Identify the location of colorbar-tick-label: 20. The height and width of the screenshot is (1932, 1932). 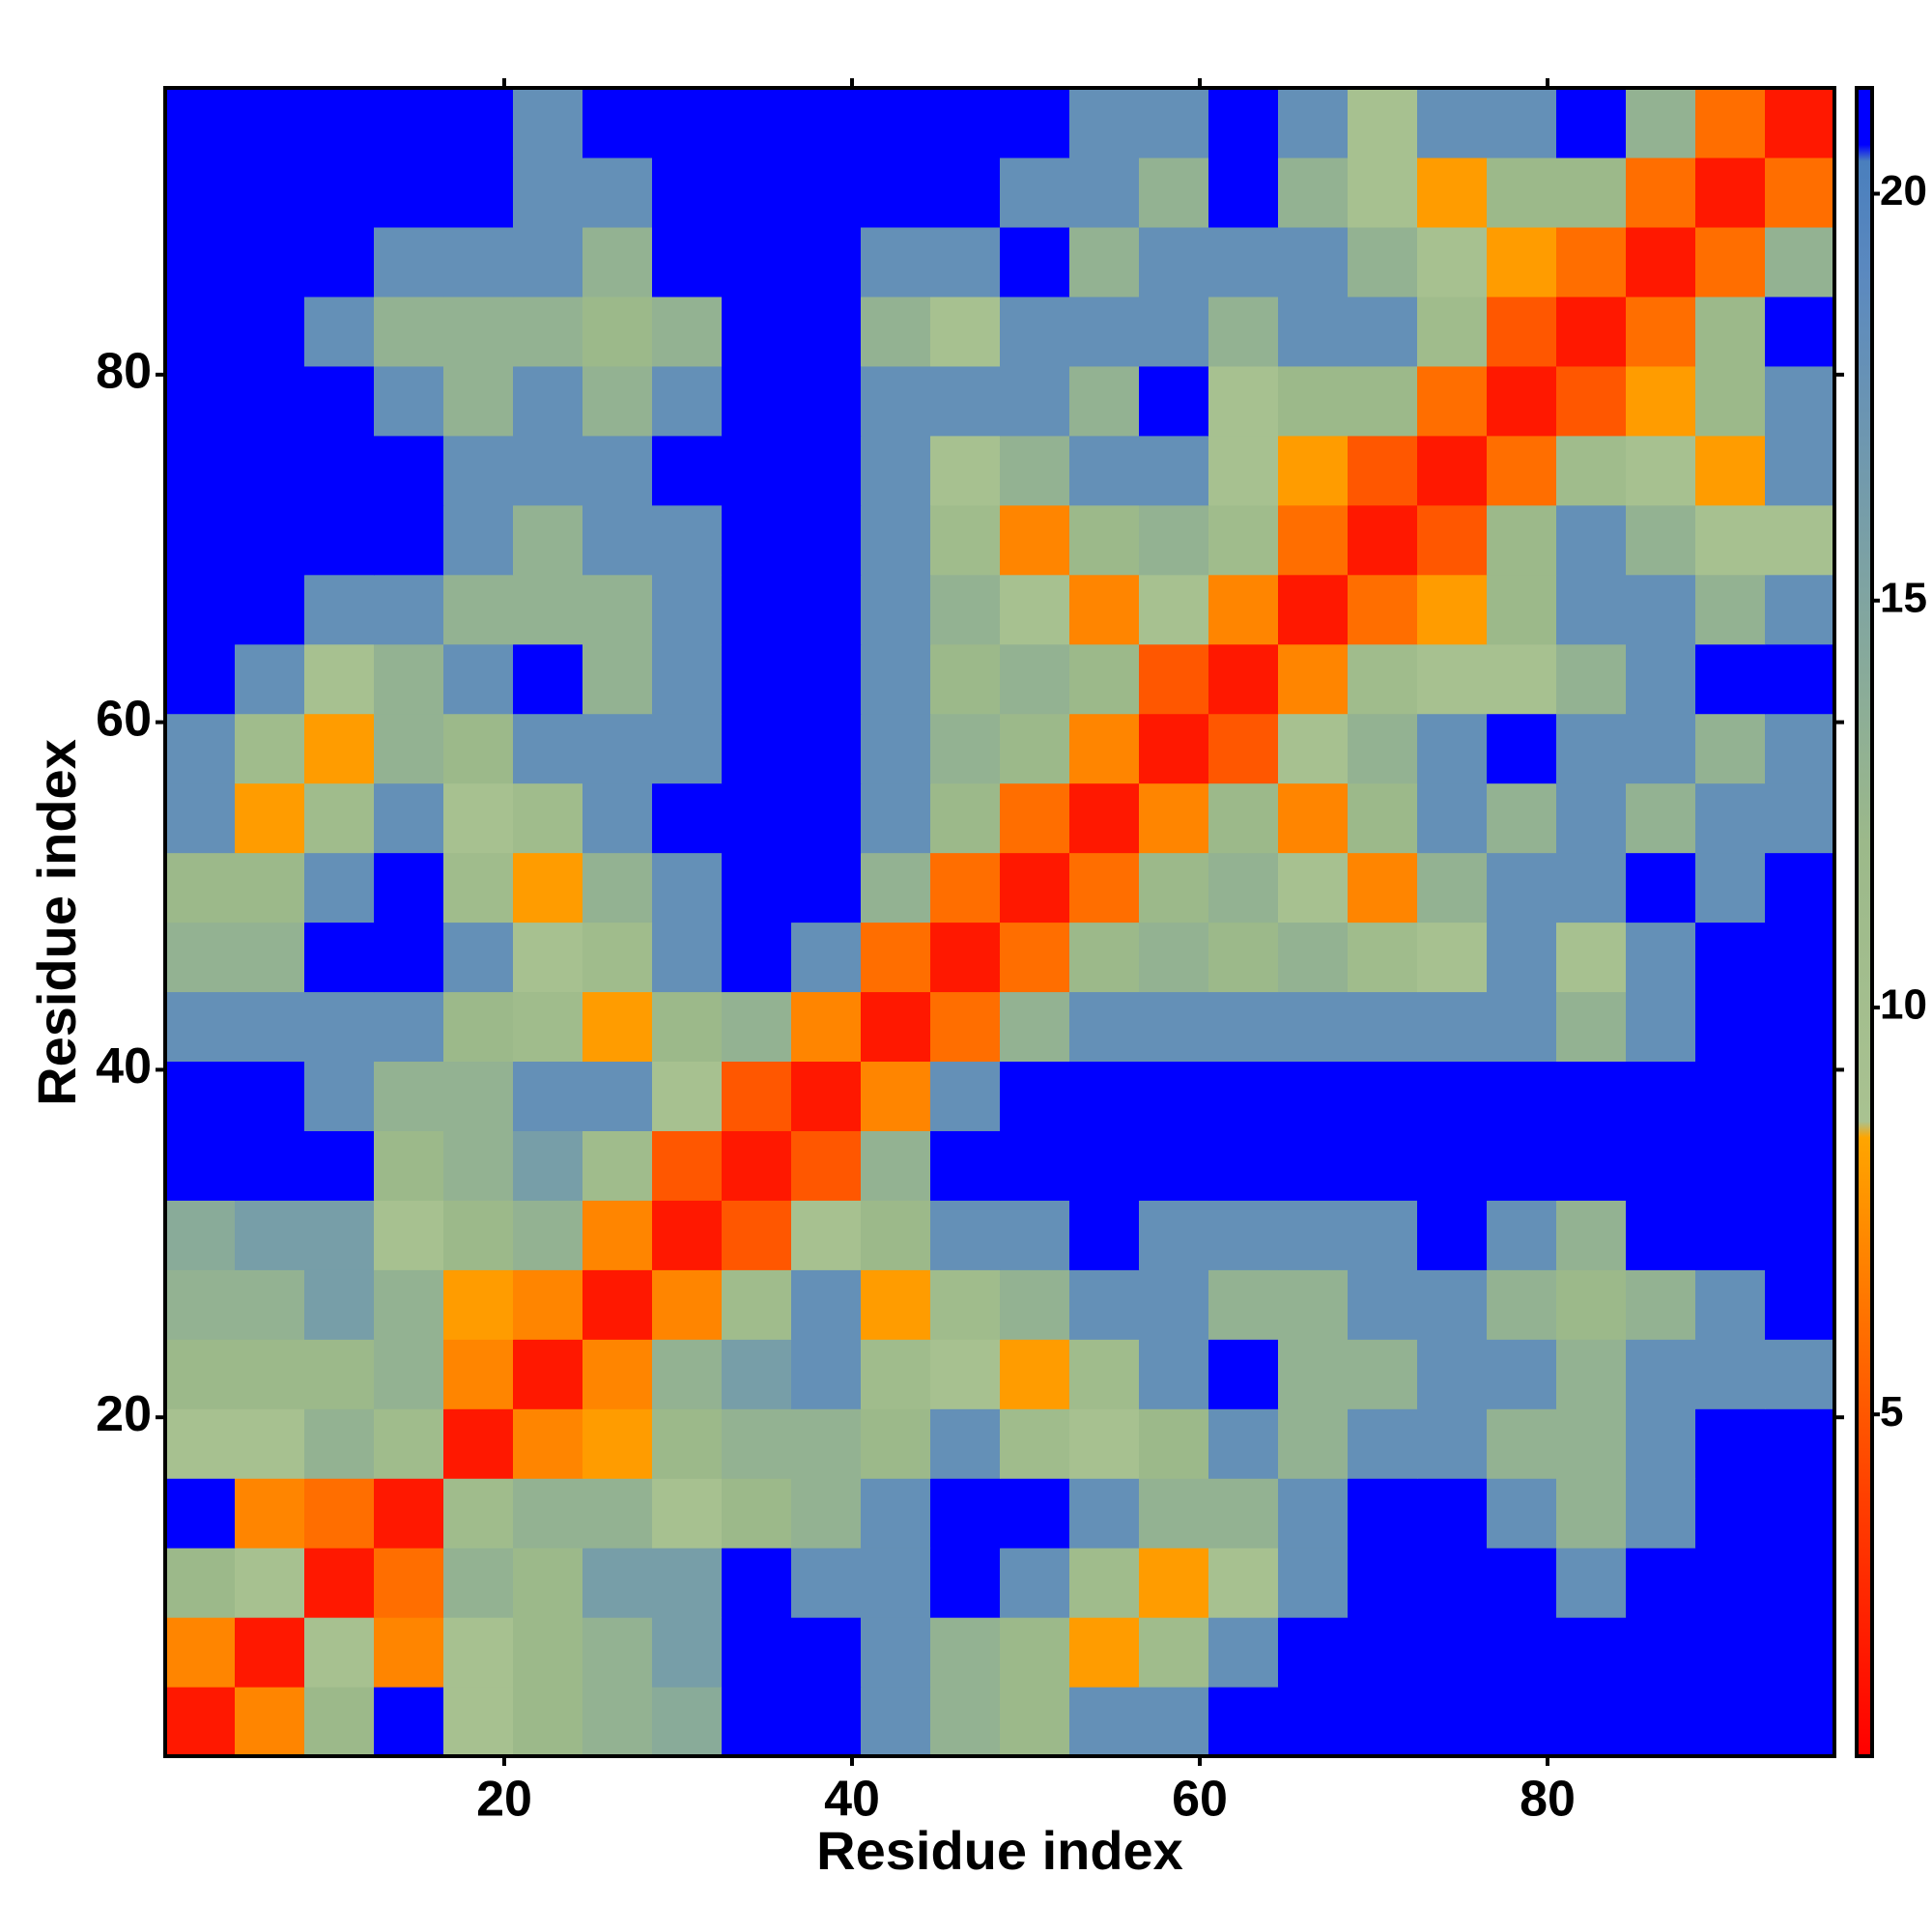
(1903, 190).